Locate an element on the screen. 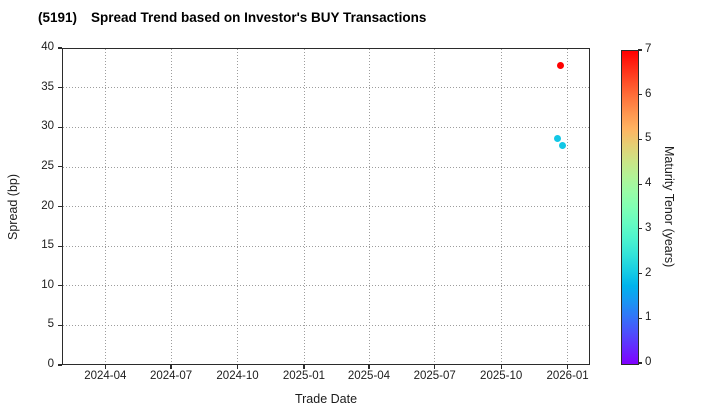  y-tick-label: 0 is located at coordinates (50, 364).